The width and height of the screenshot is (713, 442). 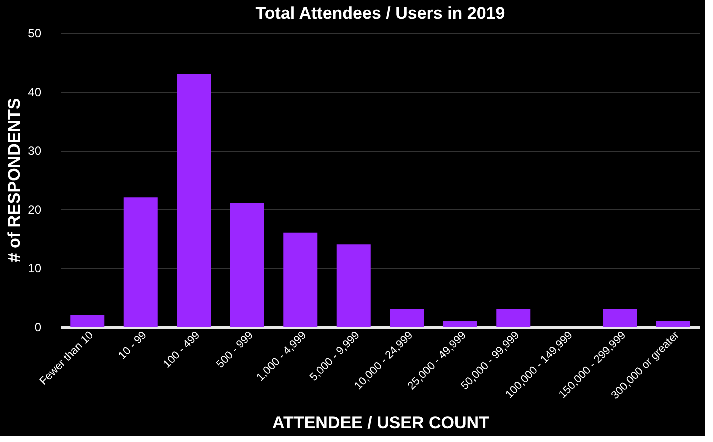 What do you see at coordinates (381, 13) in the screenshot?
I see `chart-title: Total Attendees / Users in 2019` at bounding box center [381, 13].